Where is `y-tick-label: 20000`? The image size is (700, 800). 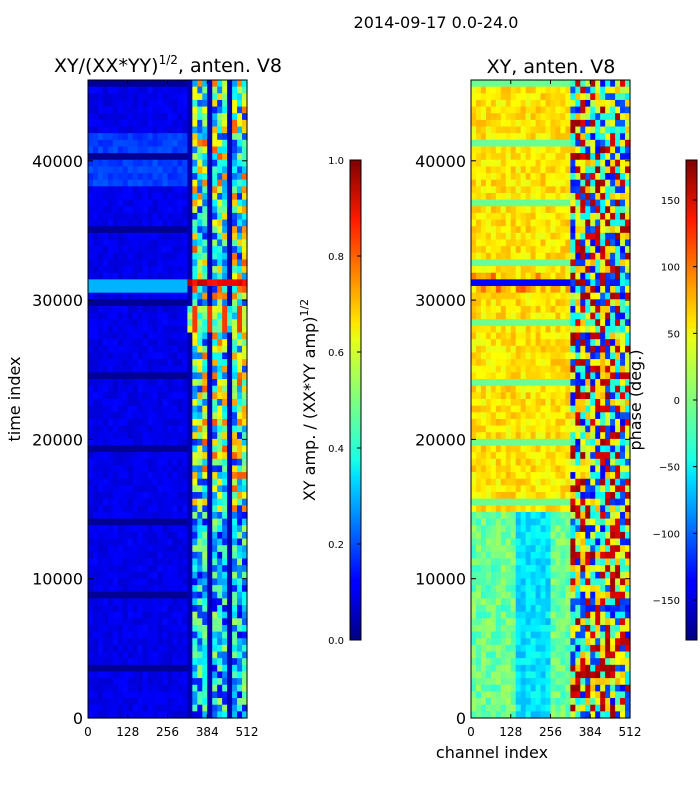 y-tick-label: 20000 is located at coordinates (57, 439).